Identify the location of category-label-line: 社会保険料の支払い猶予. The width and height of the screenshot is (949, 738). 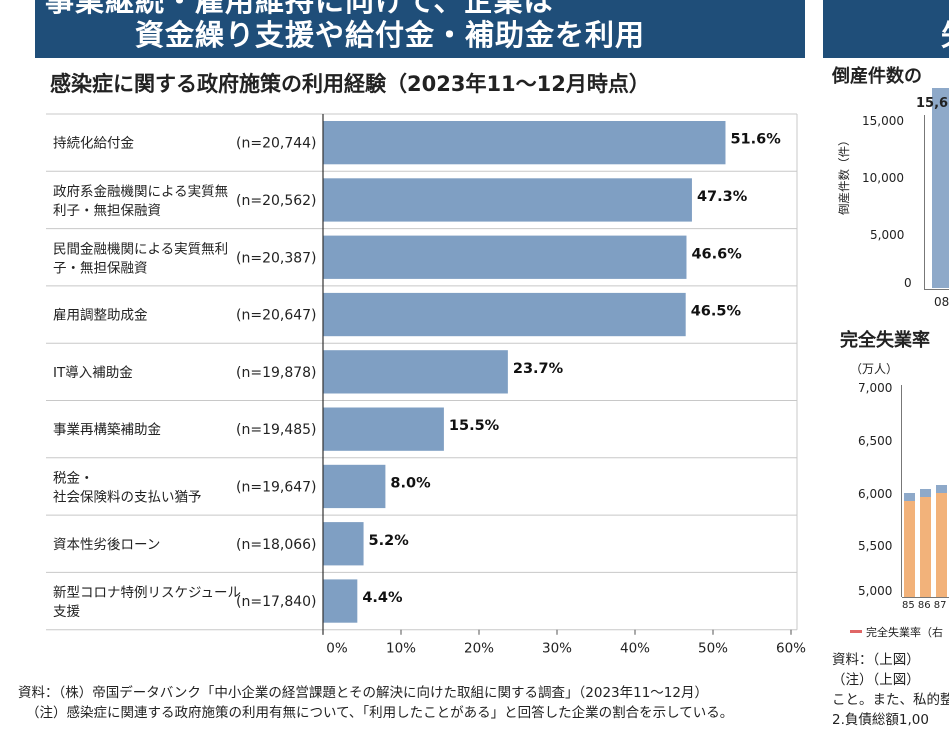
(127, 497).